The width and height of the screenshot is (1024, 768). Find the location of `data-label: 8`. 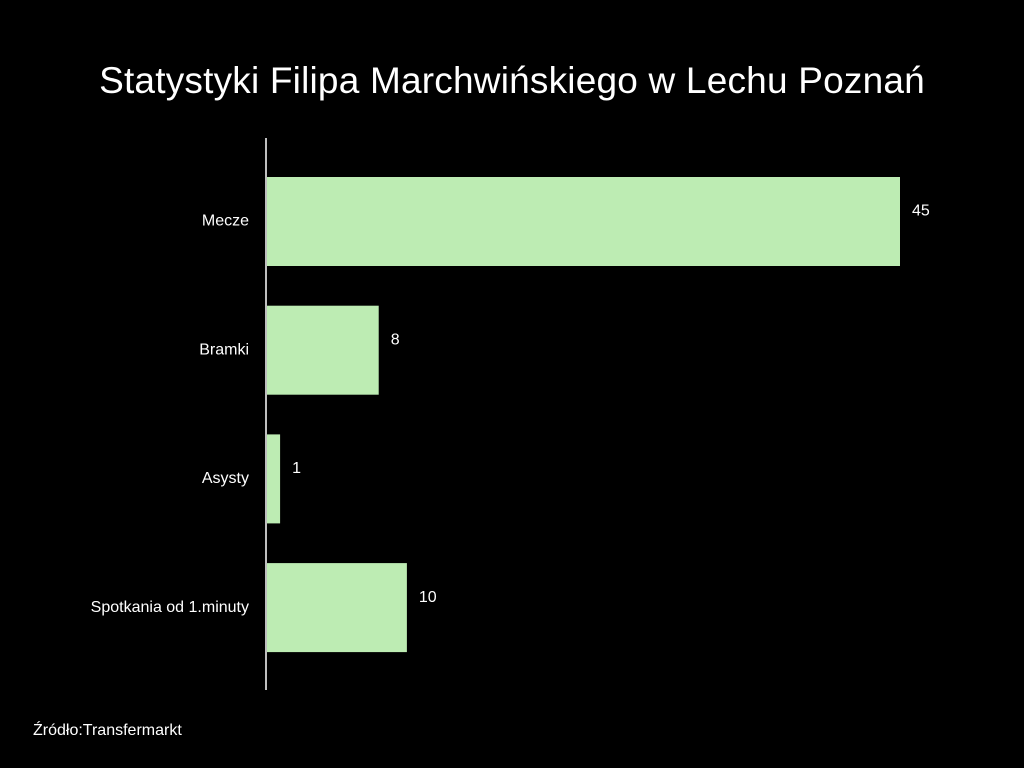

data-label: 8 is located at coordinates (395, 339).